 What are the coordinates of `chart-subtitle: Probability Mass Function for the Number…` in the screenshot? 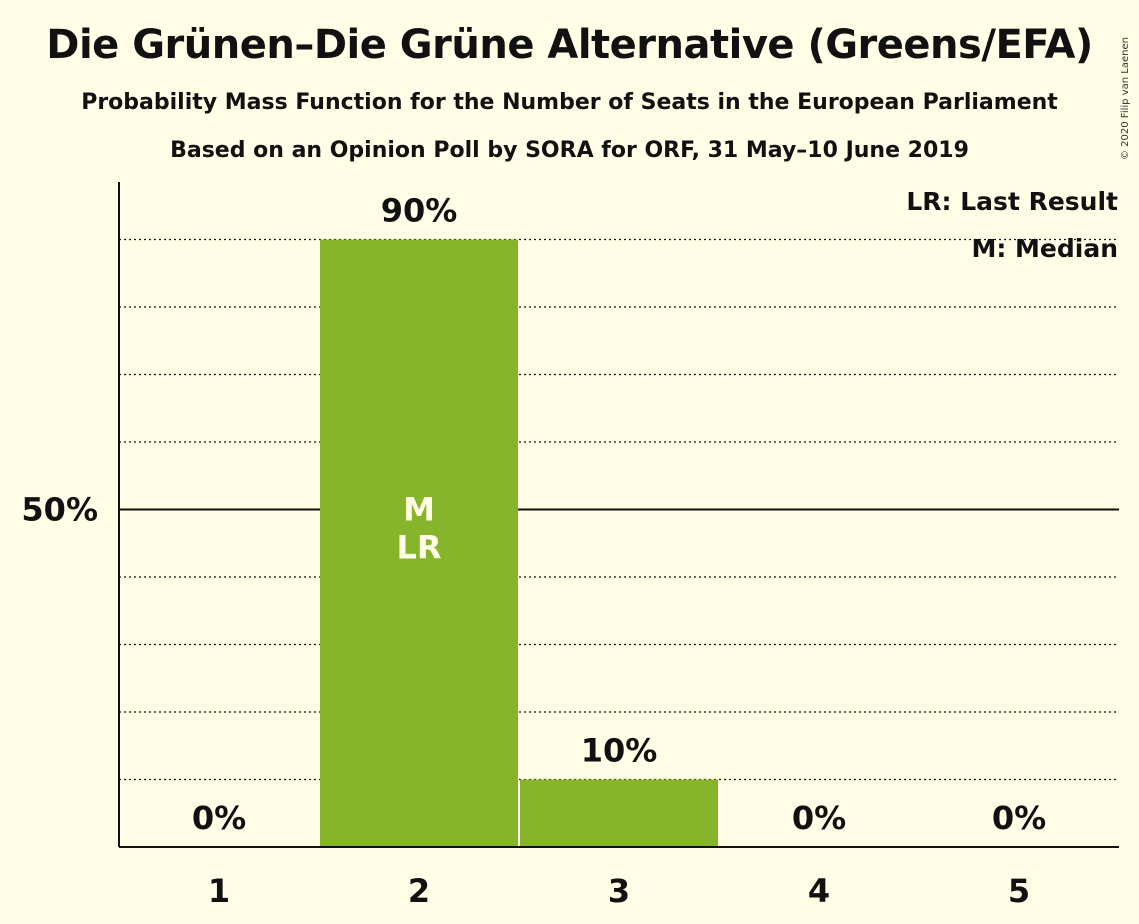 It's located at (569, 102).